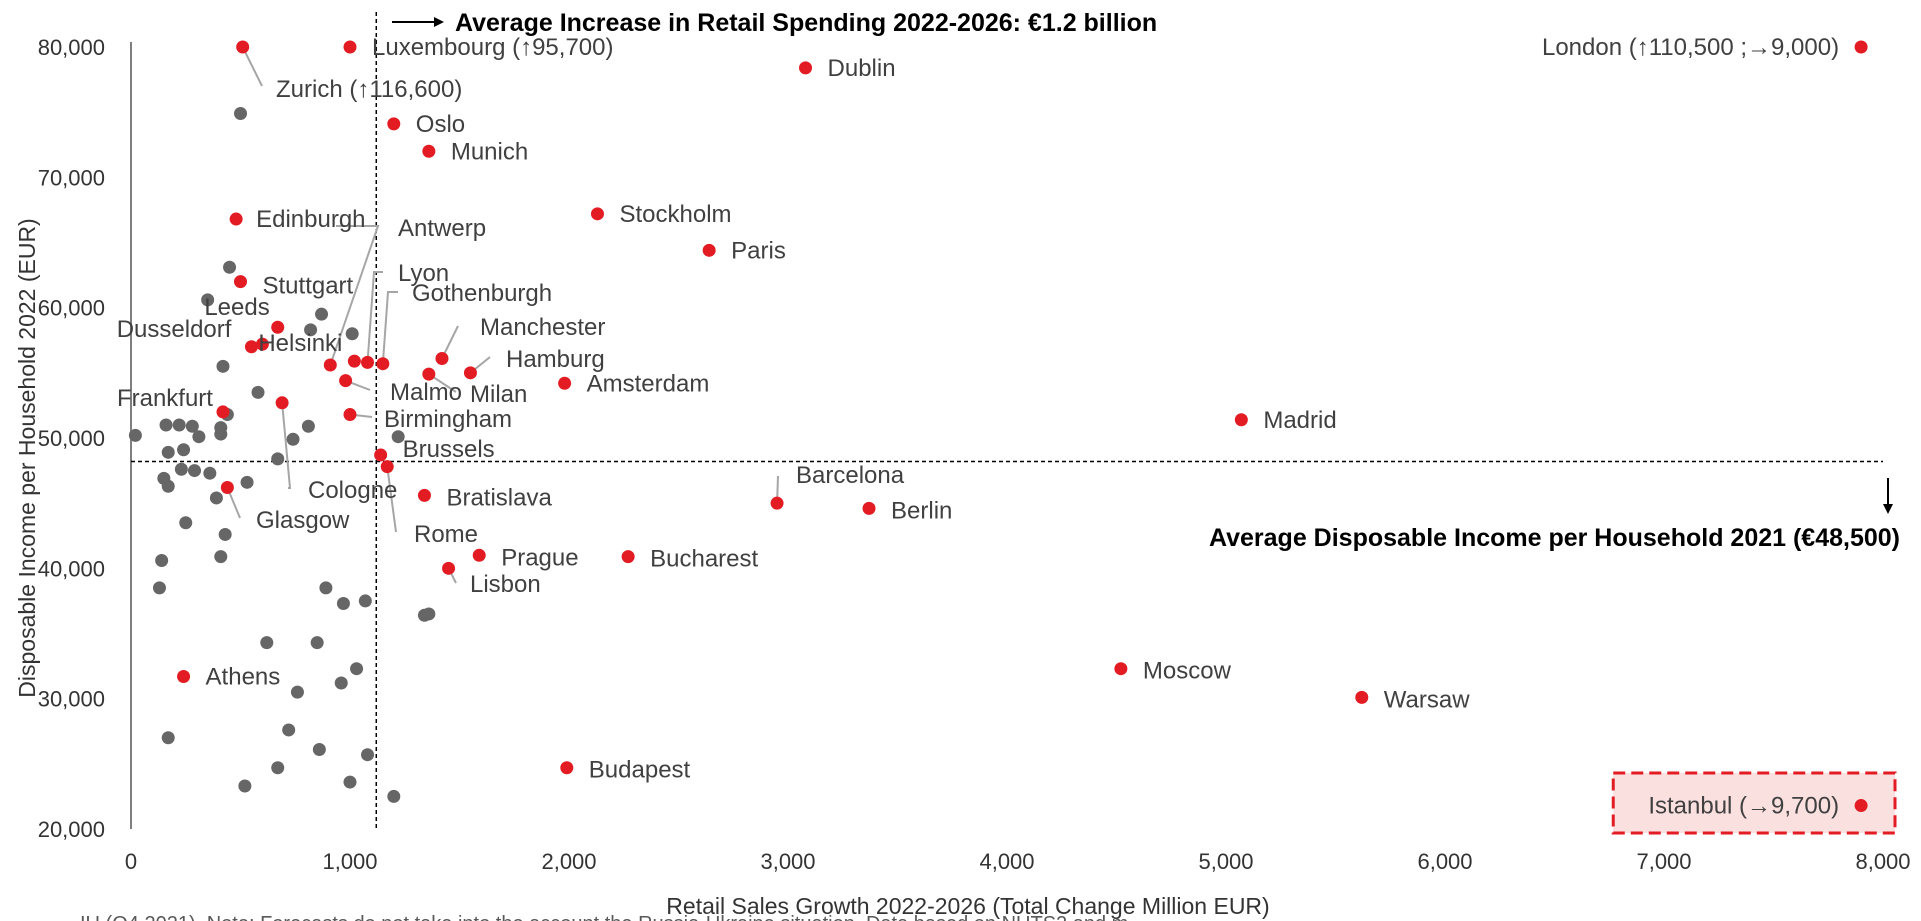  I want to click on city-label-dublin: Dublin, so click(862, 68).